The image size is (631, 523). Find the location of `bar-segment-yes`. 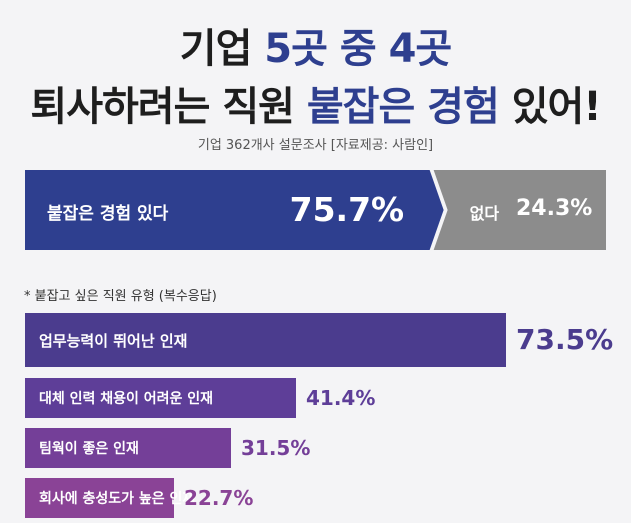

bar-segment-yes is located at coordinates (234, 210).